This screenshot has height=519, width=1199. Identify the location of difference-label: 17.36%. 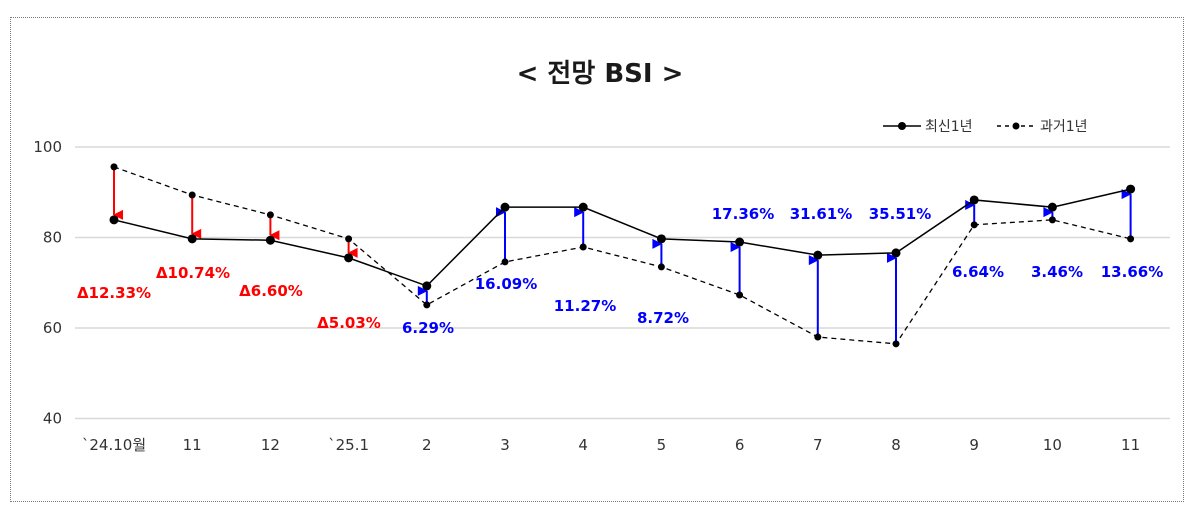
(743, 214).